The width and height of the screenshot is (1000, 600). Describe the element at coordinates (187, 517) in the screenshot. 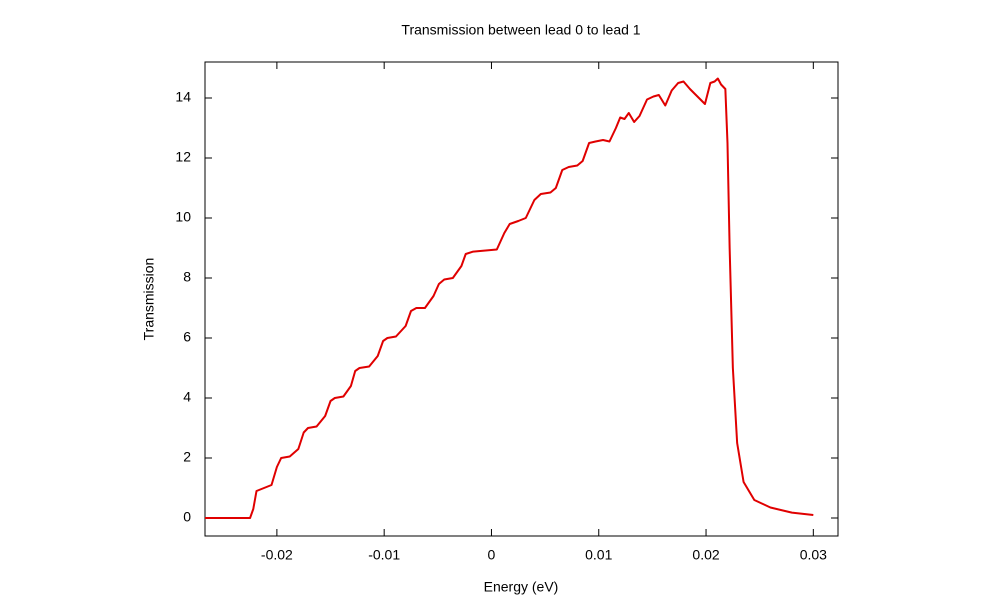

I see `y-tick-label: 0` at that location.